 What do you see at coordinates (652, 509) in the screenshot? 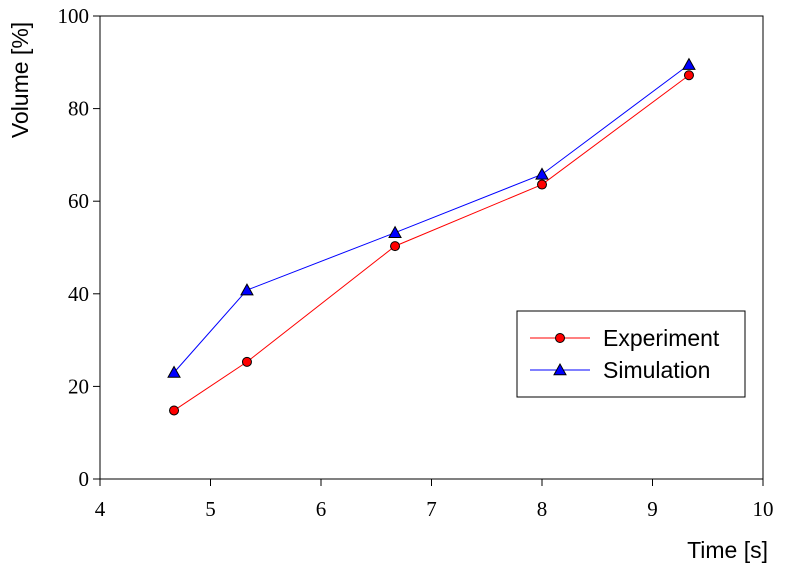
I see `x-tick-label: 9` at bounding box center [652, 509].